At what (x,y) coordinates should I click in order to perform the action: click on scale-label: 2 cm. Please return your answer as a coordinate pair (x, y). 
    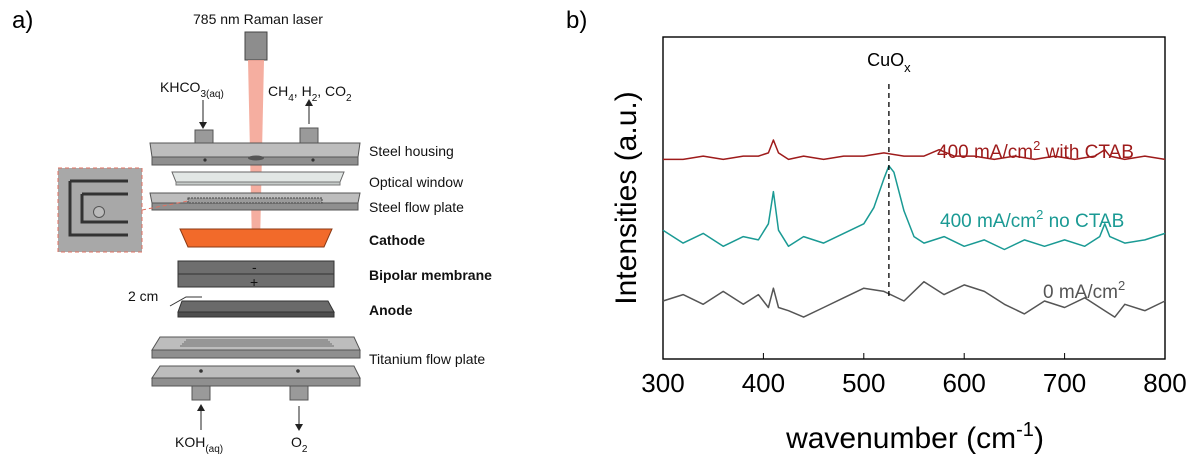
    Looking at the image, I should click on (143, 296).